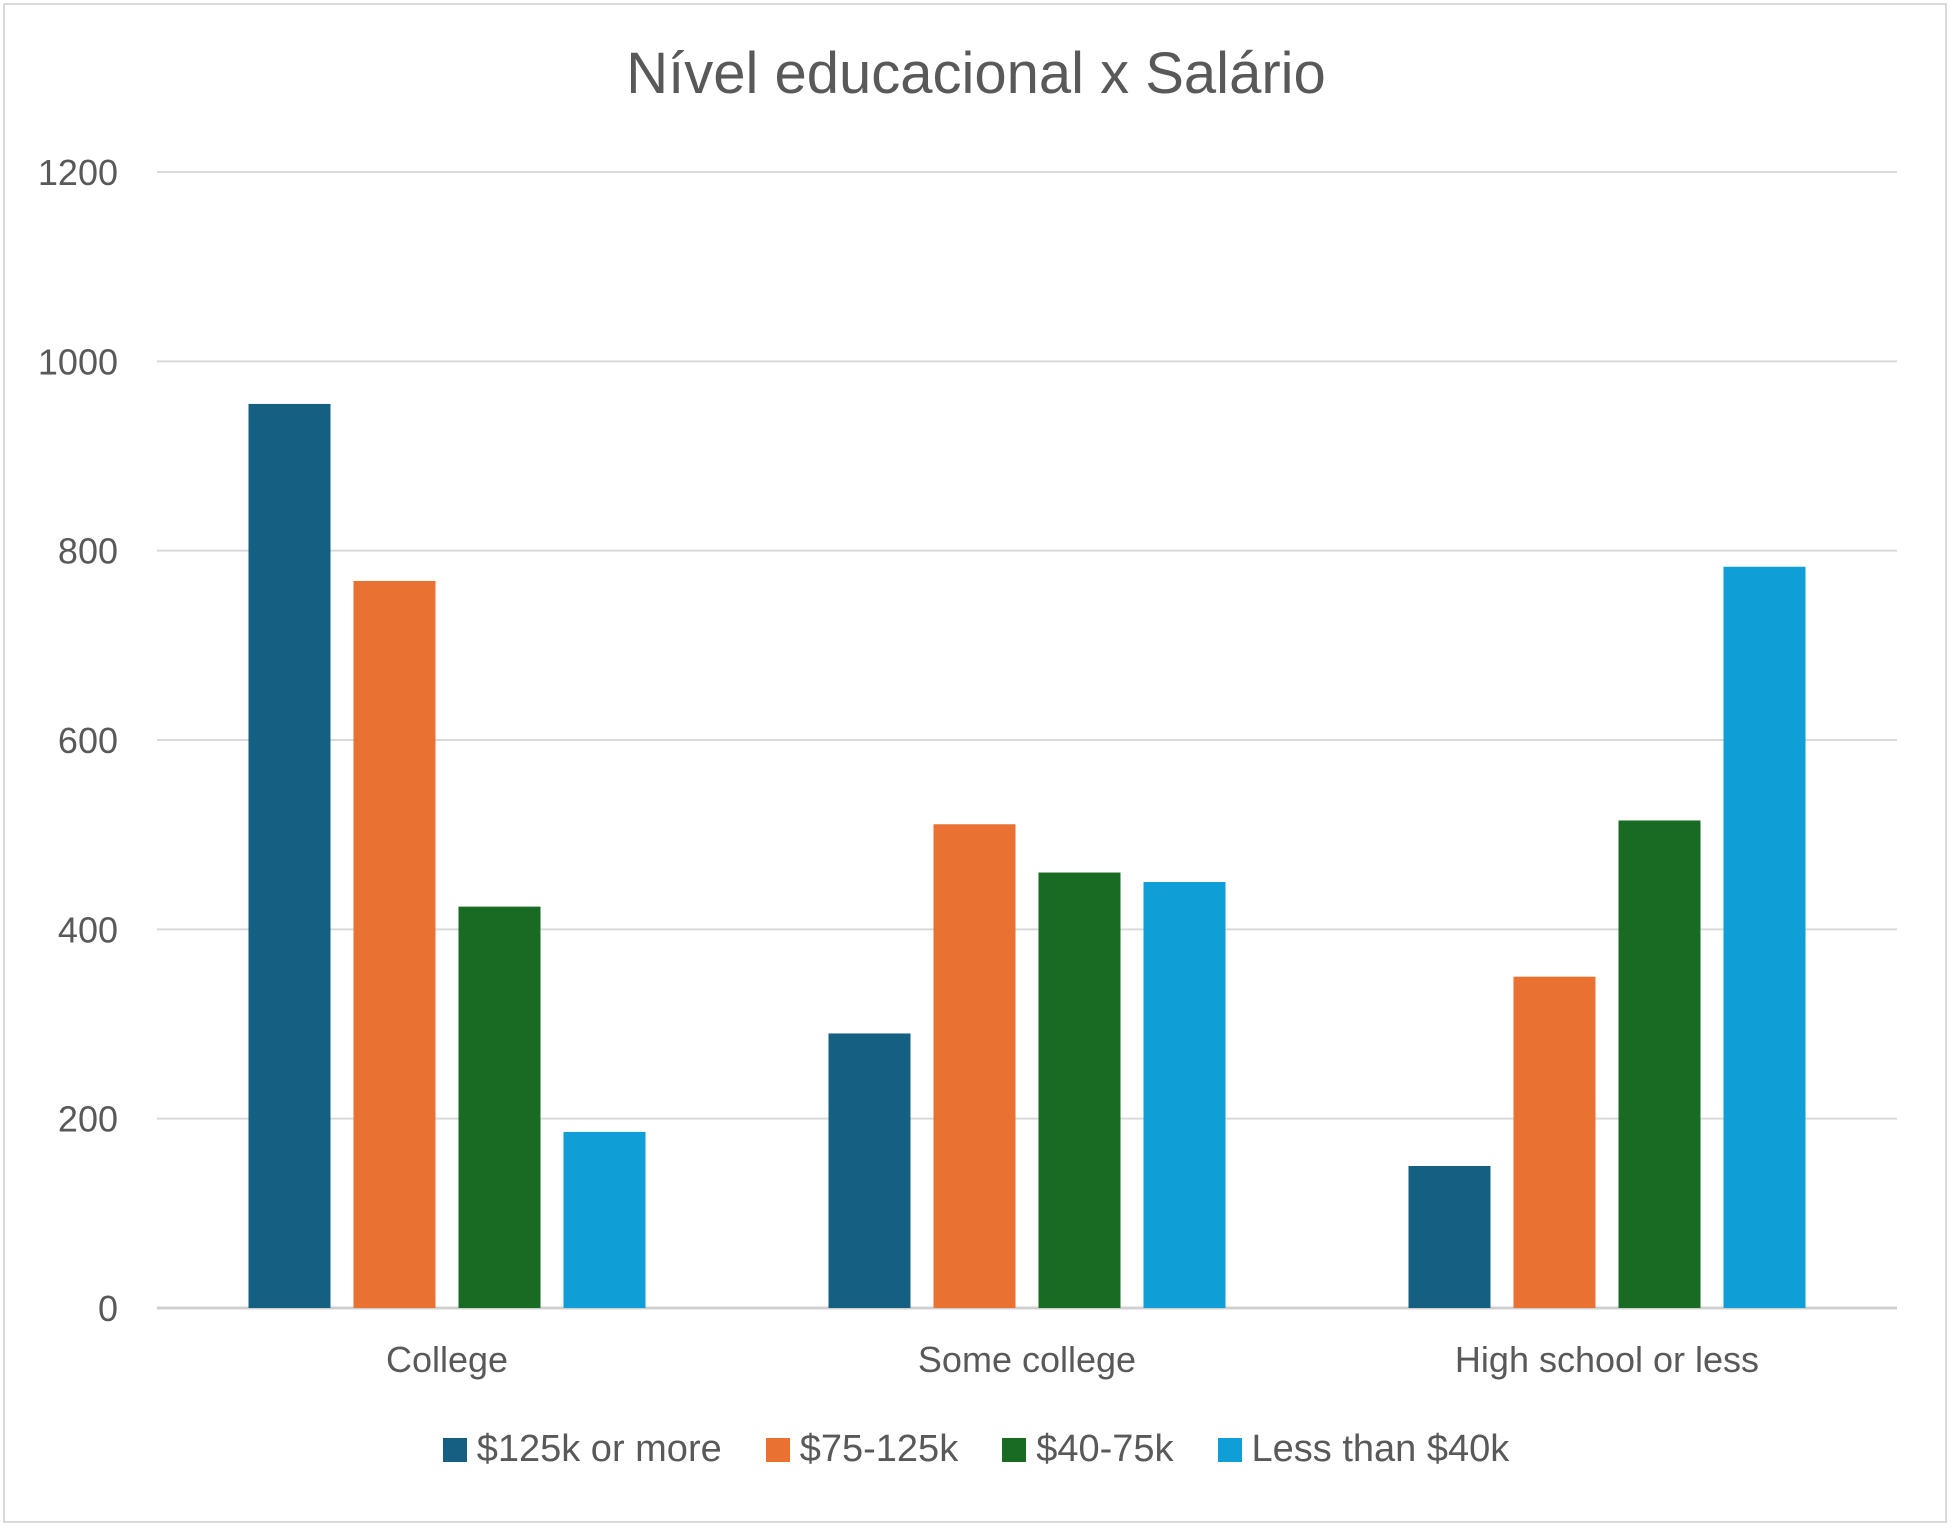 Image resolution: width=1952 pixels, height=1530 pixels. I want to click on legend-item: $125k or more, so click(582, 1449).